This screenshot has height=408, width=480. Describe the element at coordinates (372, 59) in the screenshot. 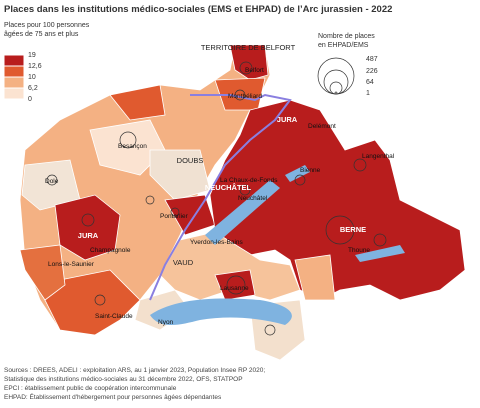

I see `legend-label: 487` at that location.